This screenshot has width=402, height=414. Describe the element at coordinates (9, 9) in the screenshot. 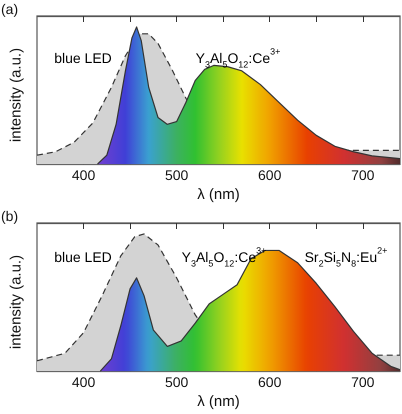

I see `text: (a)` at that location.